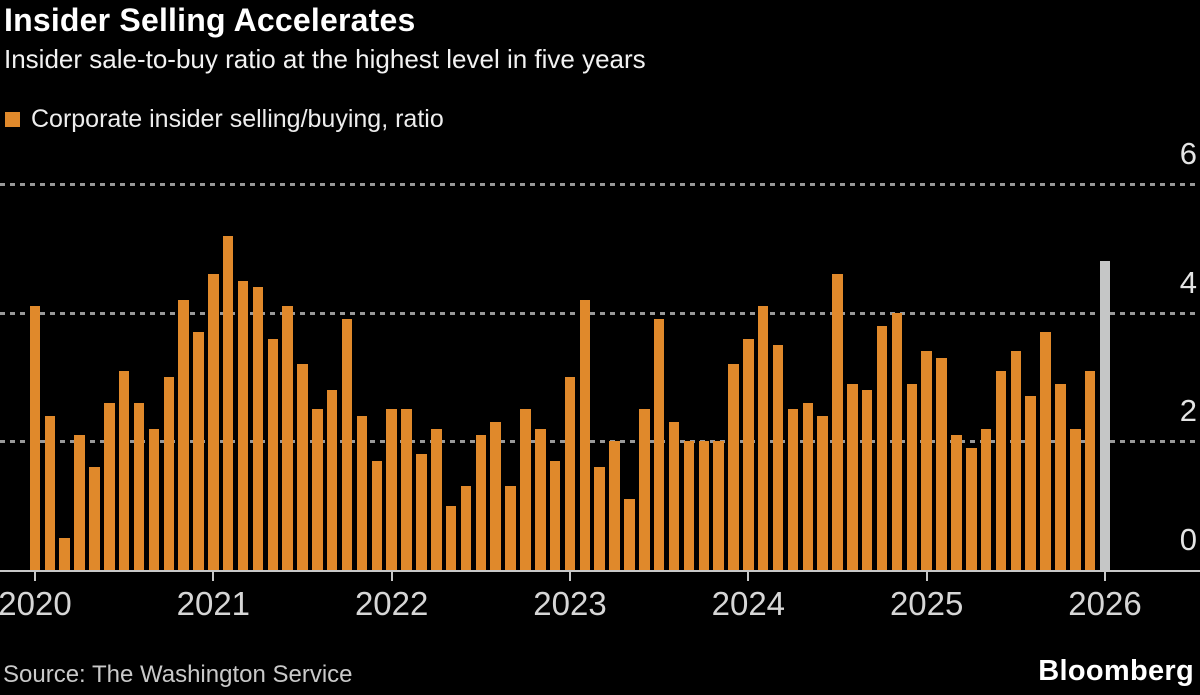  What do you see at coordinates (1188, 154) in the screenshot?
I see `y-axis-label-6: 6` at bounding box center [1188, 154].